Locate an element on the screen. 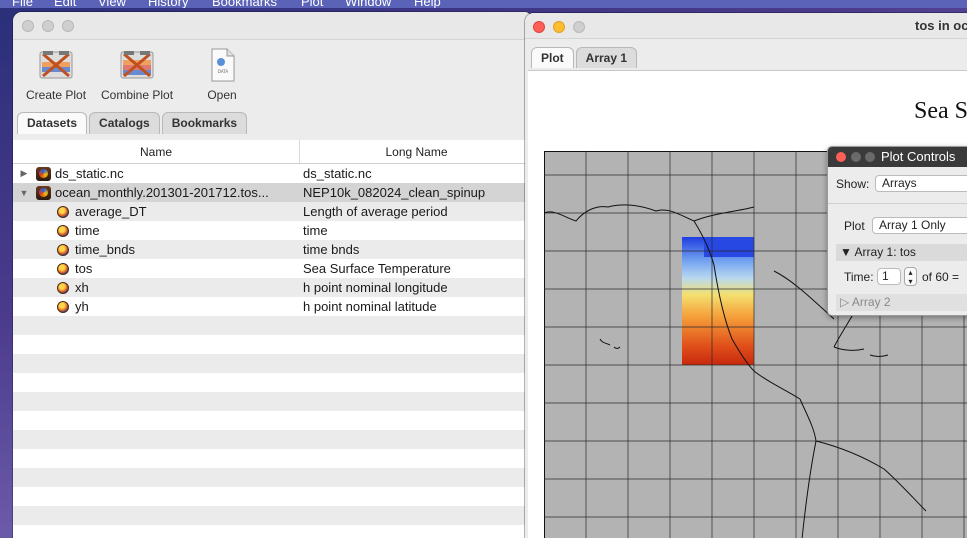  menu-help: Help is located at coordinates (427, 4).